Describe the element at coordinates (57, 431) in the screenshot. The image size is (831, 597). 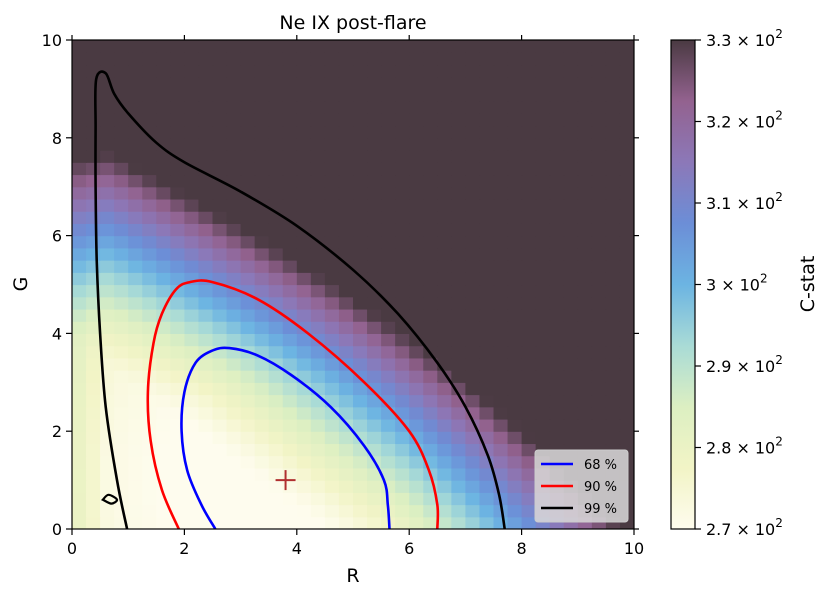
I see `y-tick-label: 2` at that location.